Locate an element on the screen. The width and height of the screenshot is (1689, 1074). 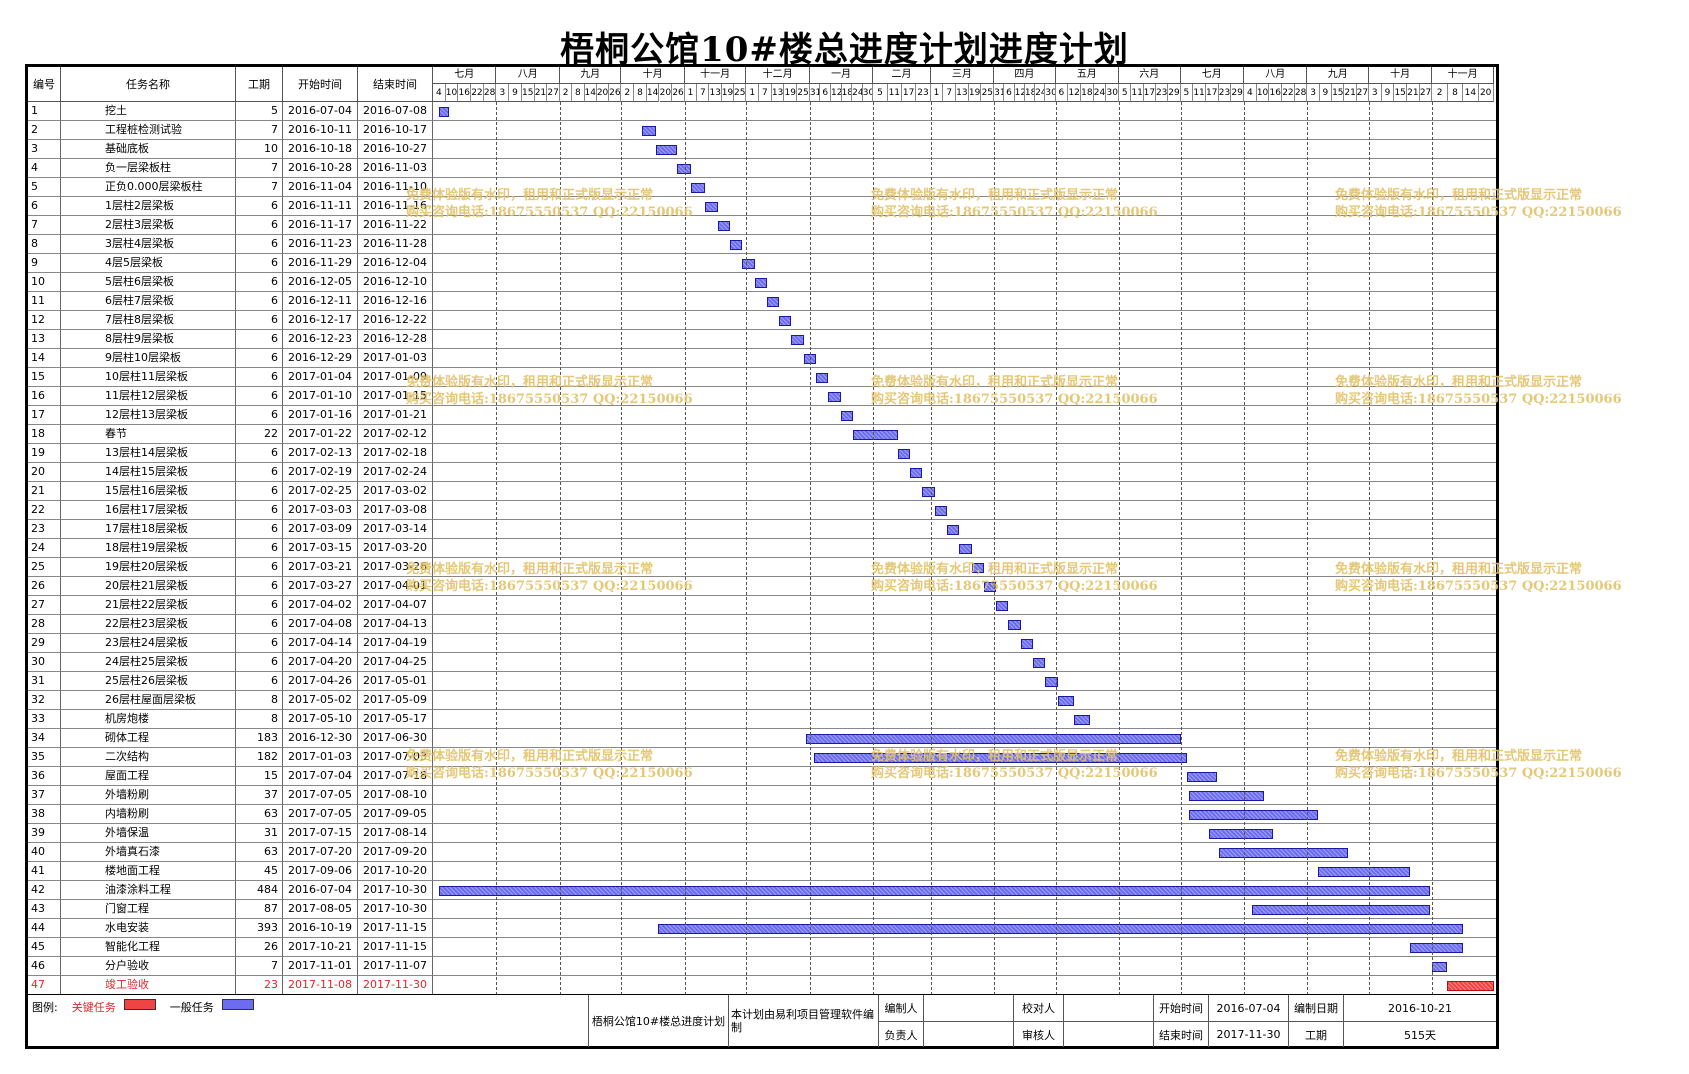
task-row: 5 正负0.000层梁板柱 7 2016-11-04 2016-11-10 is located at coordinates (762, 187).